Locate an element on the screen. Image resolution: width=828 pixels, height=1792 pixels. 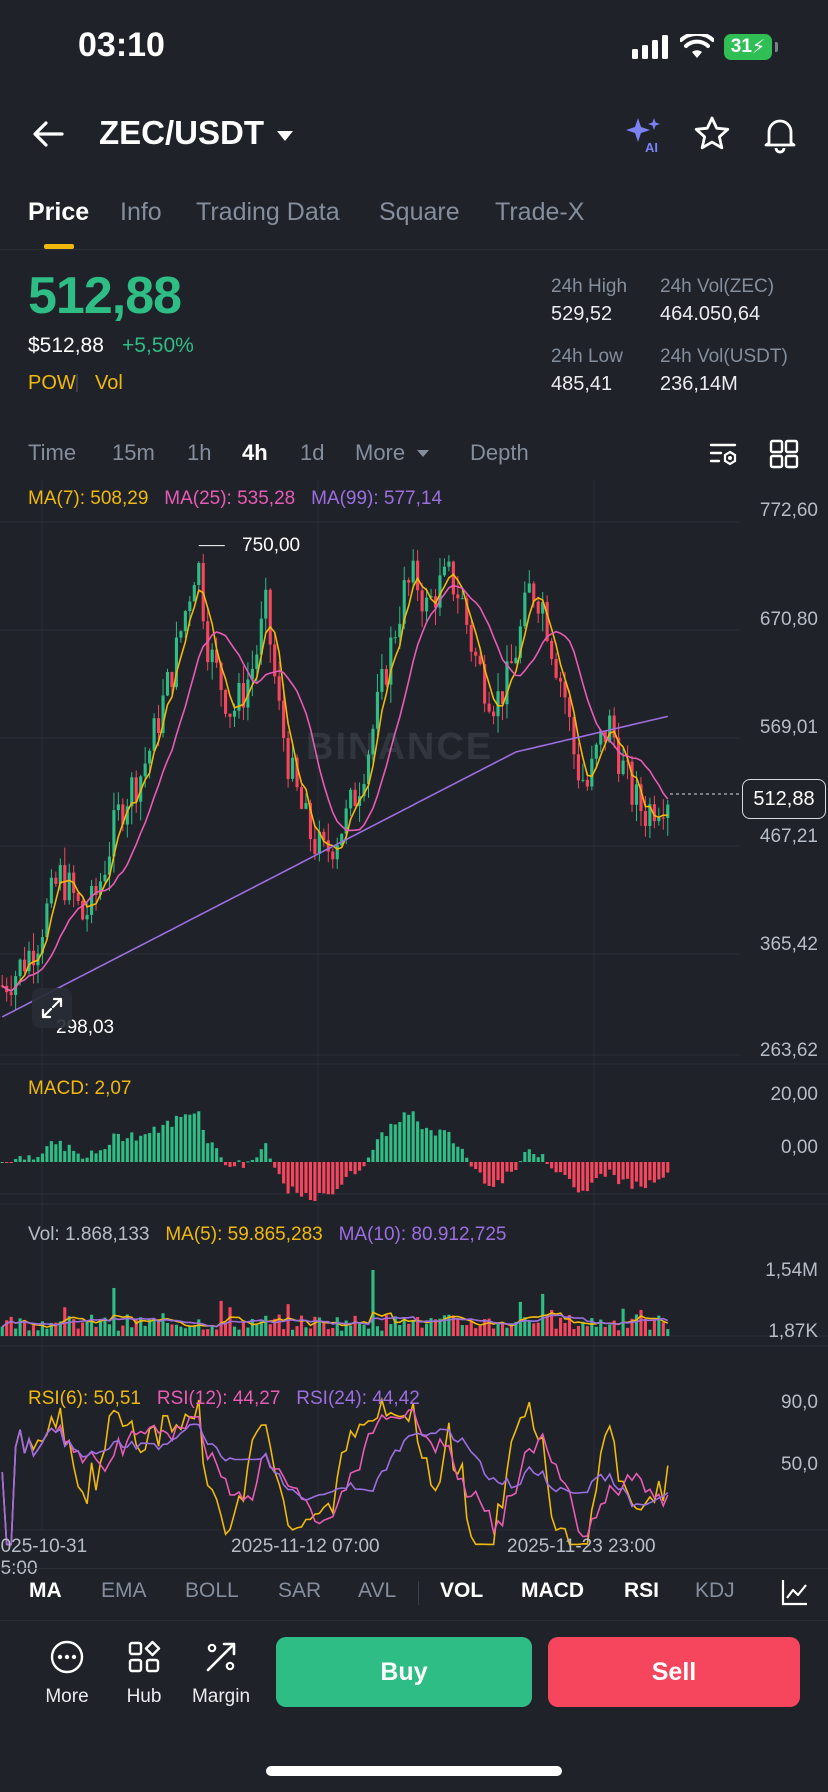
price-axis-label: 569,01 is located at coordinates (788, 727).